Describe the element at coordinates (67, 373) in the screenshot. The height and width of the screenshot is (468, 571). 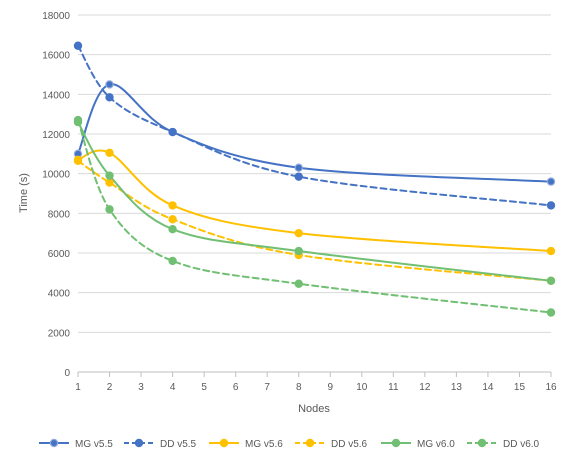
I see `y-tick-label: 0` at that location.